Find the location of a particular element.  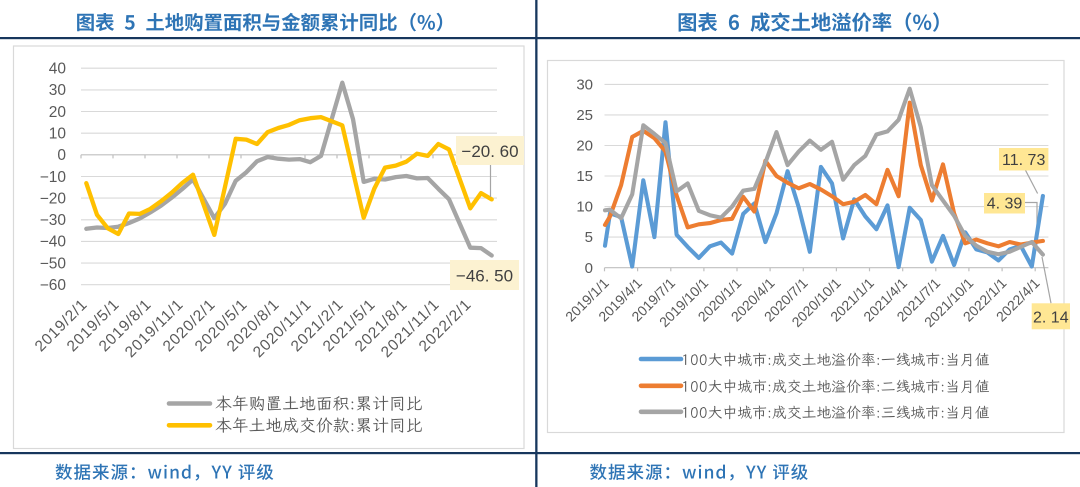

svg-text: 11. 73 is located at coordinates (1023, 160).